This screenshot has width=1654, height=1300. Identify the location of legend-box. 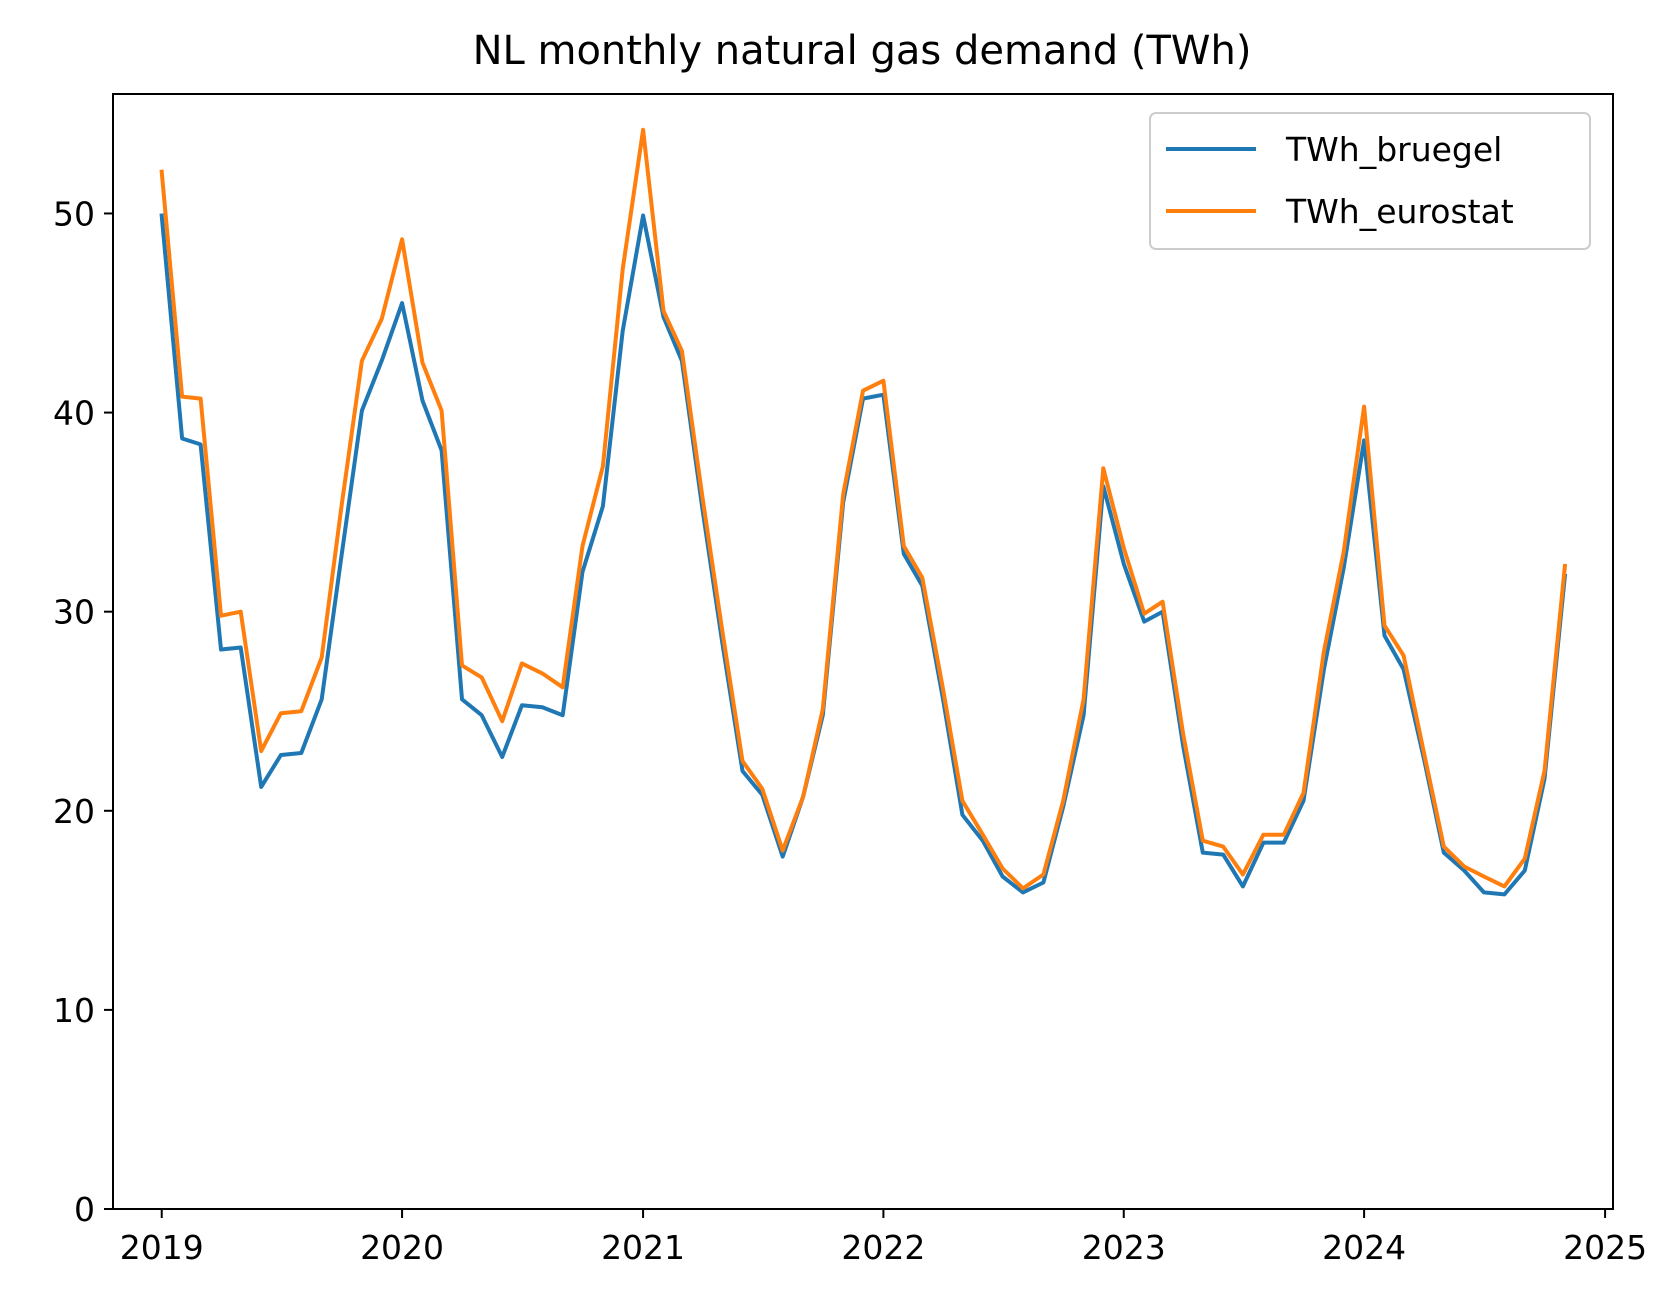
(1370, 181).